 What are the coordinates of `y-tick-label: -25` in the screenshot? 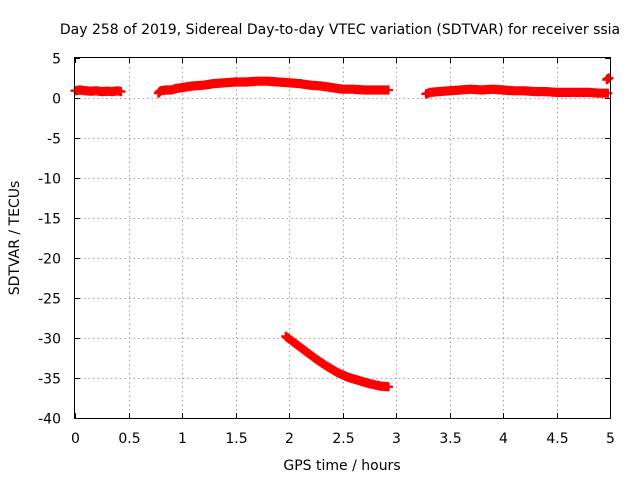 It's located at (49, 300).